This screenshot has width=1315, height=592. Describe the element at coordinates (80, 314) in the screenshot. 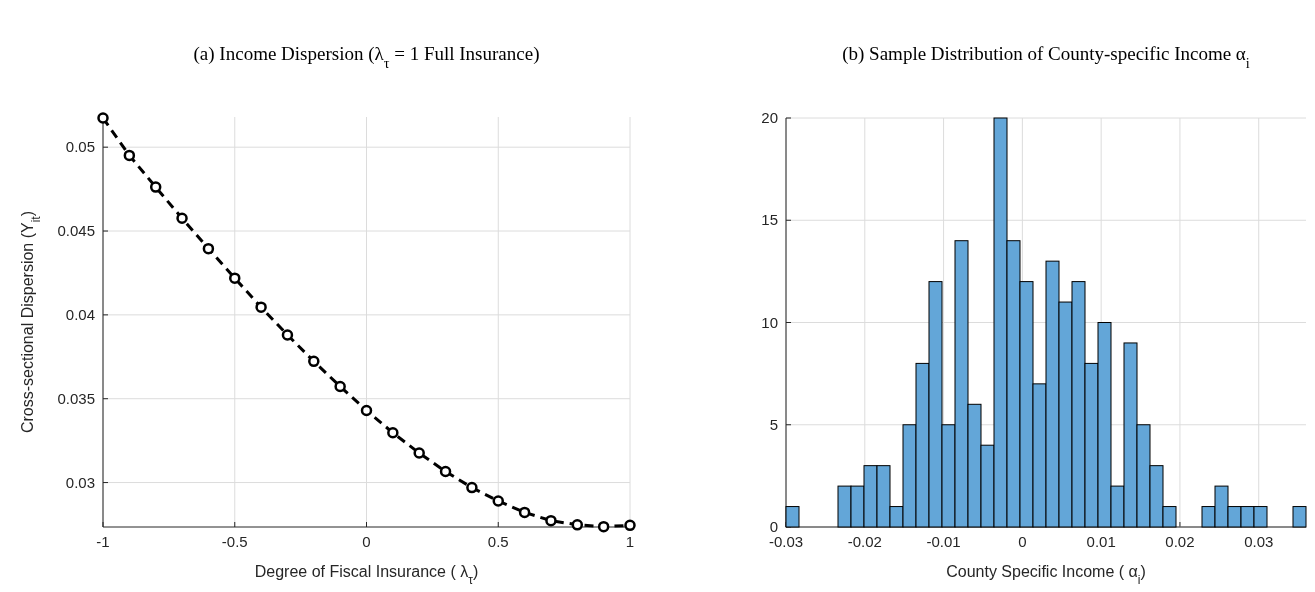

I see `y-tick-label: 0.04` at that location.